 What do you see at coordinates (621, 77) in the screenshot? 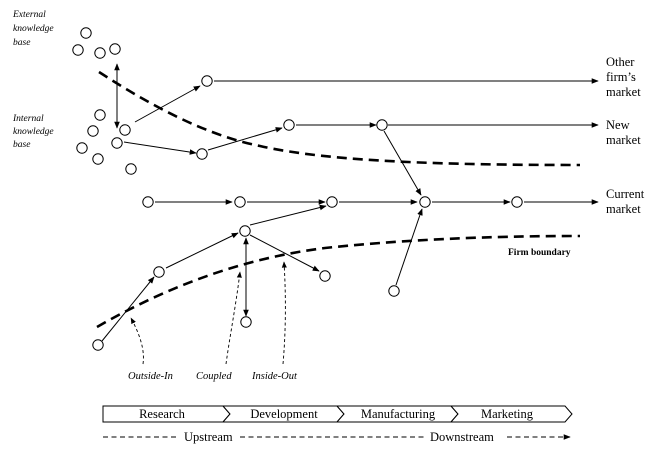
I see `other-market-line-2: firm’s` at bounding box center [621, 77].